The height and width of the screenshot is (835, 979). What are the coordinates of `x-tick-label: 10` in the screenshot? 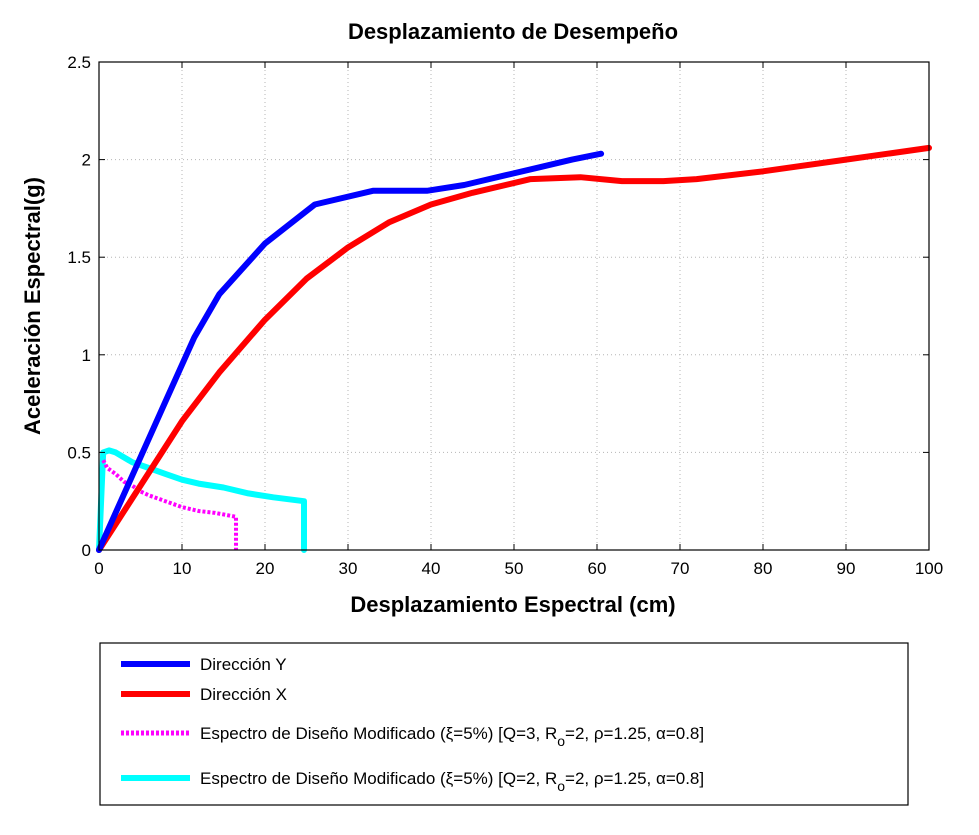 It's located at (182, 568).